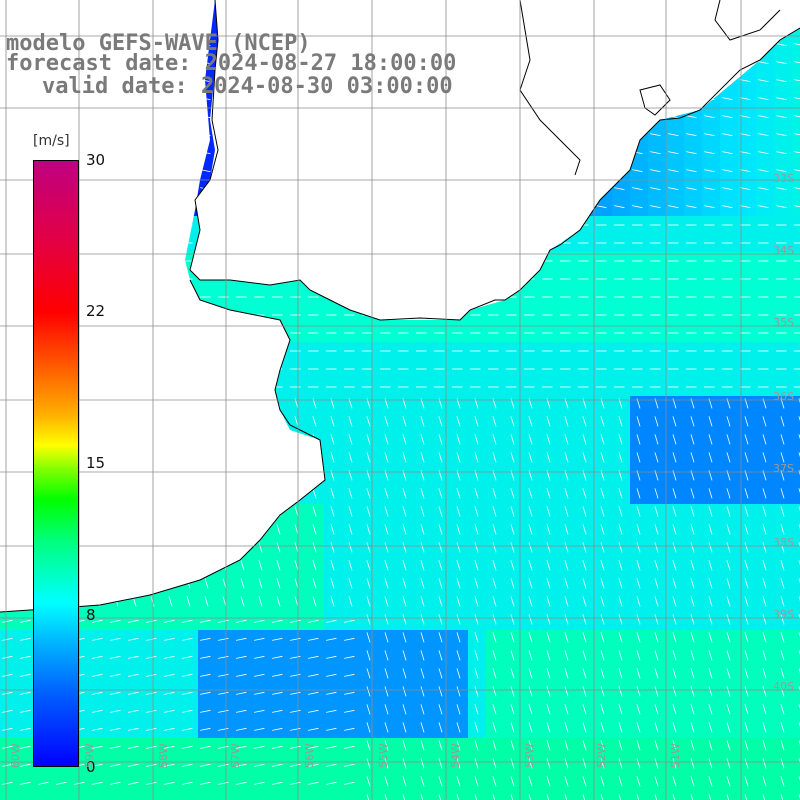 This screenshot has height=800, width=800. Describe the element at coordinates (455, 755) in the screenshot. I see `longitude-label: 54W` at that location.